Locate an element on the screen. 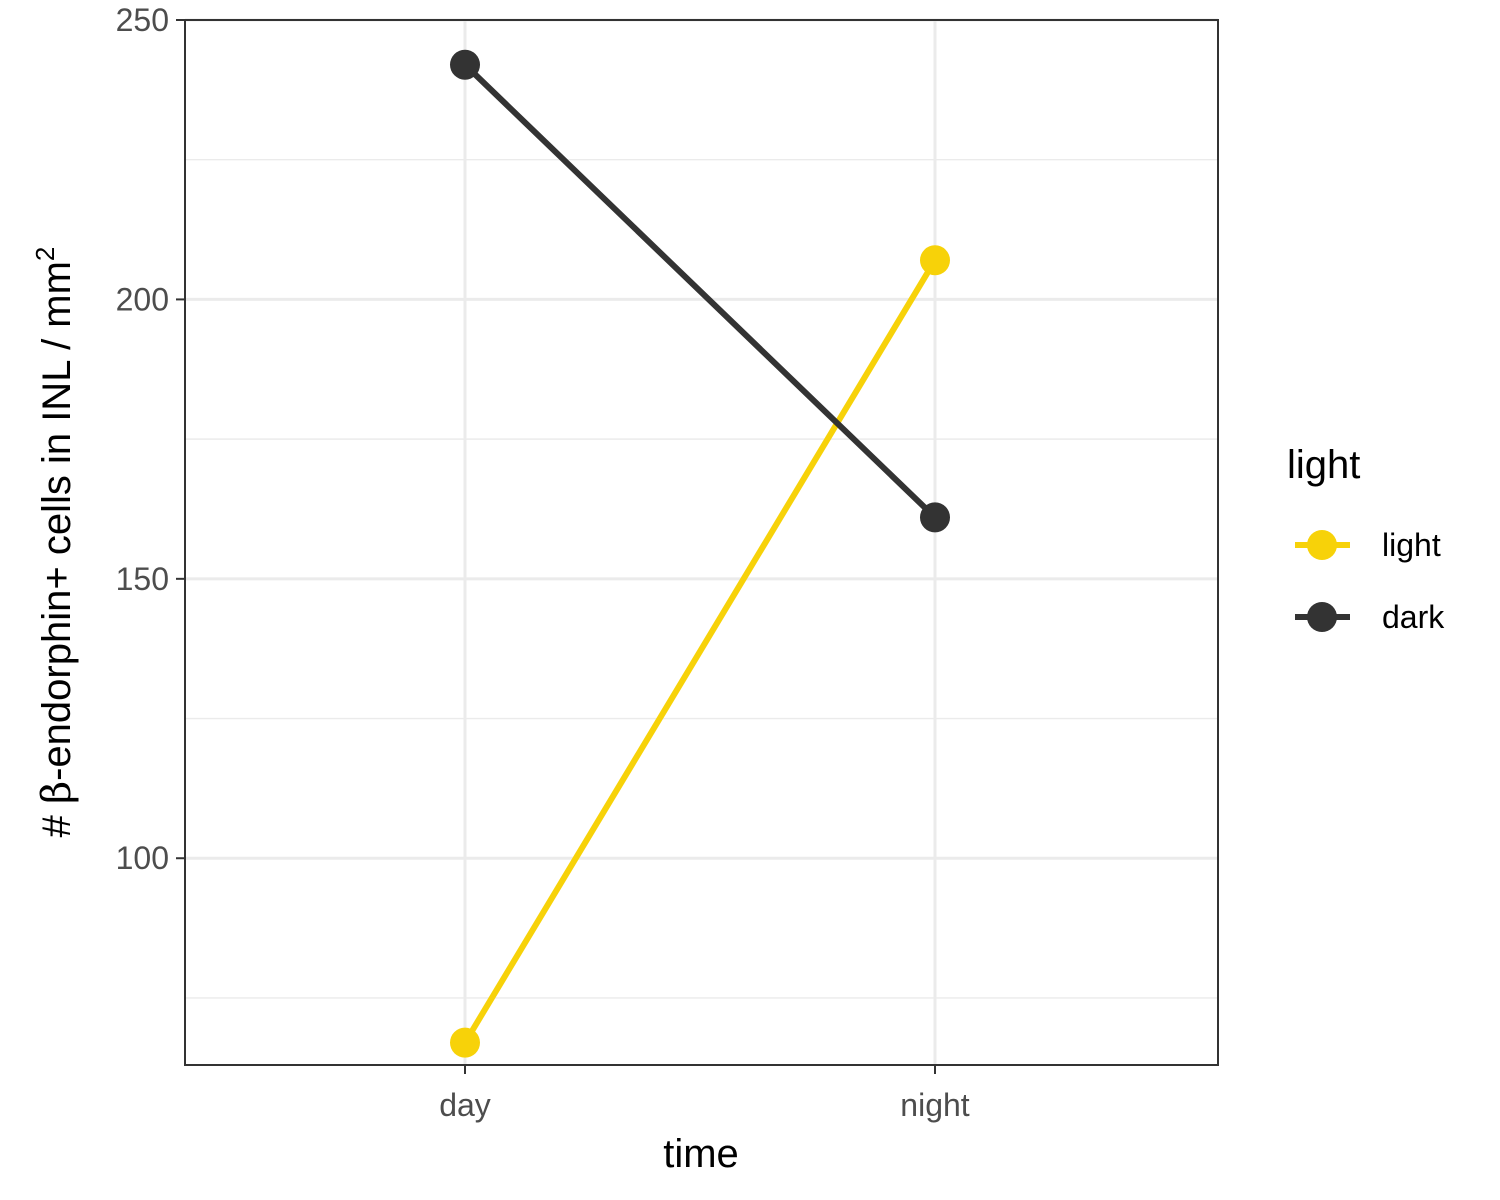 This screenshot has height=1200, width=1500. series-line-dark is located at coordinates (700, 291).